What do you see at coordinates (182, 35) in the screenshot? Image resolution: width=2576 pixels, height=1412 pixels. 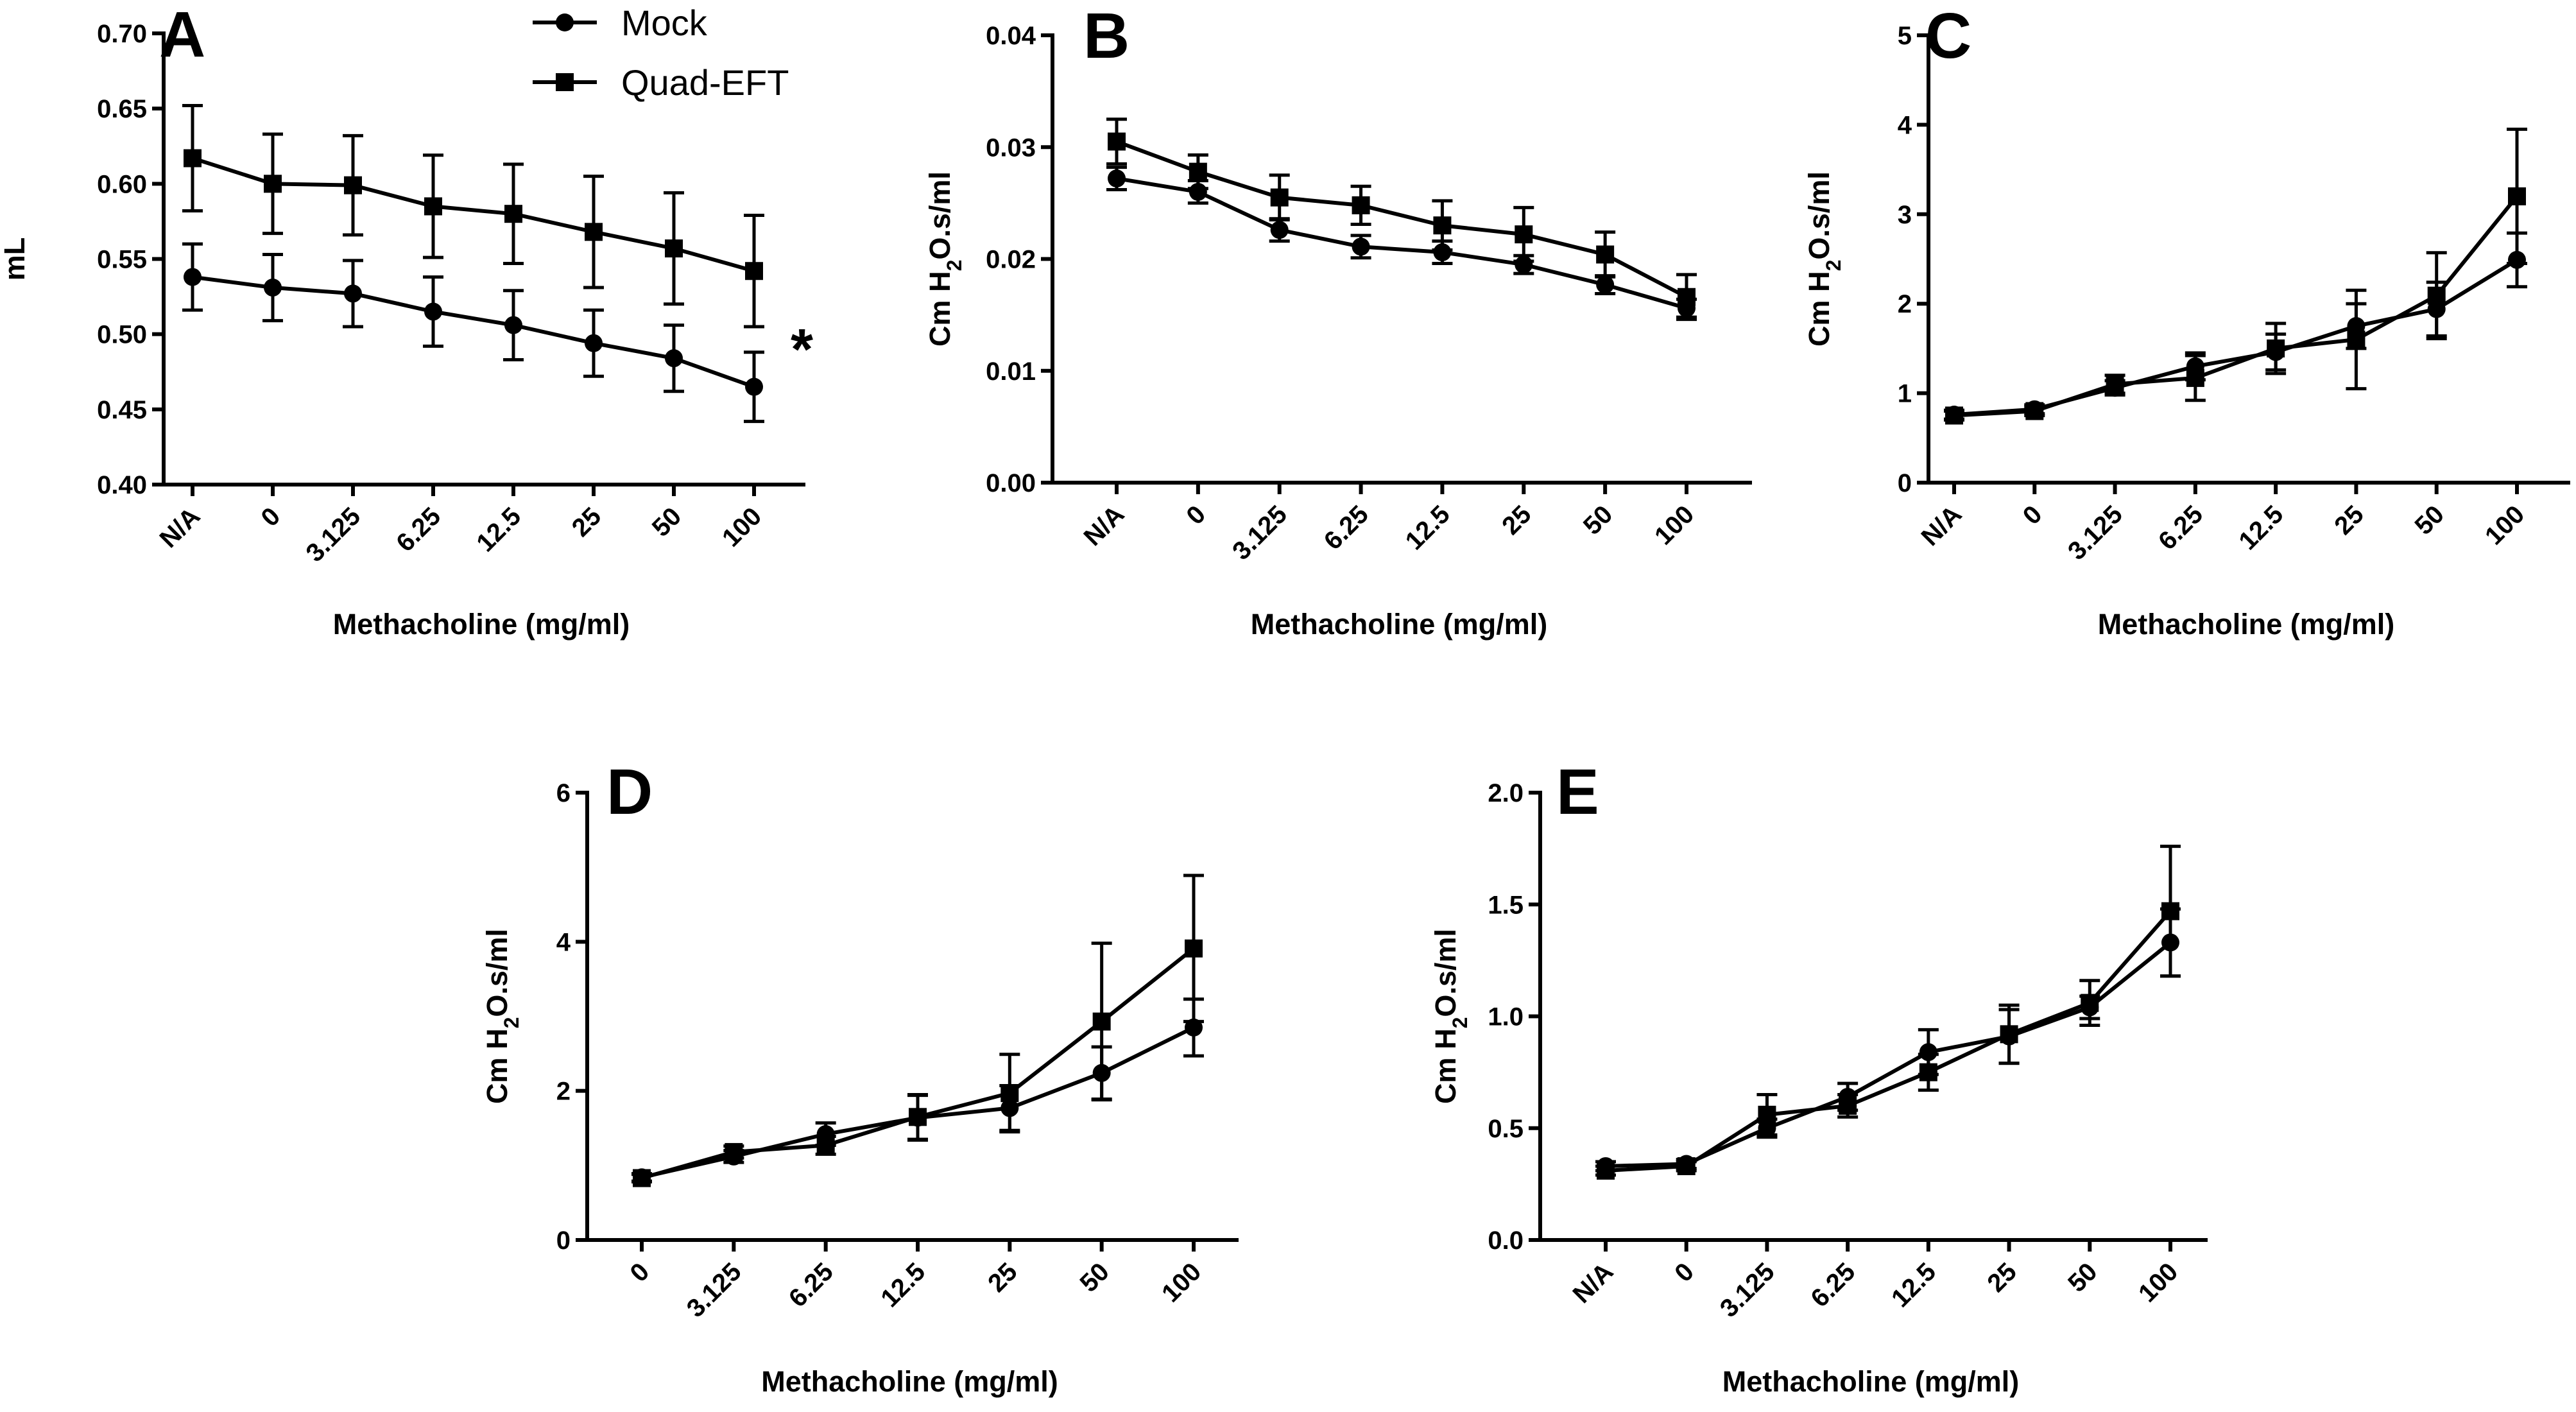 I see `panel-letter: A` at bounding box center [182, 35].